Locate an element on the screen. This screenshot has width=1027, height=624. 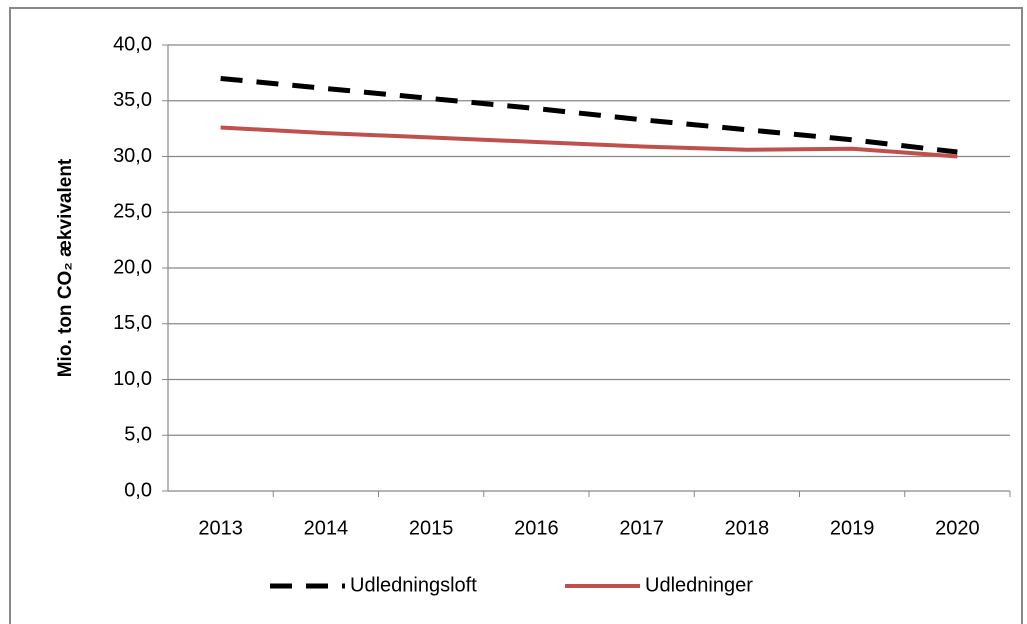
x-tick-label: 2020 is located at coordinates (957, 528).